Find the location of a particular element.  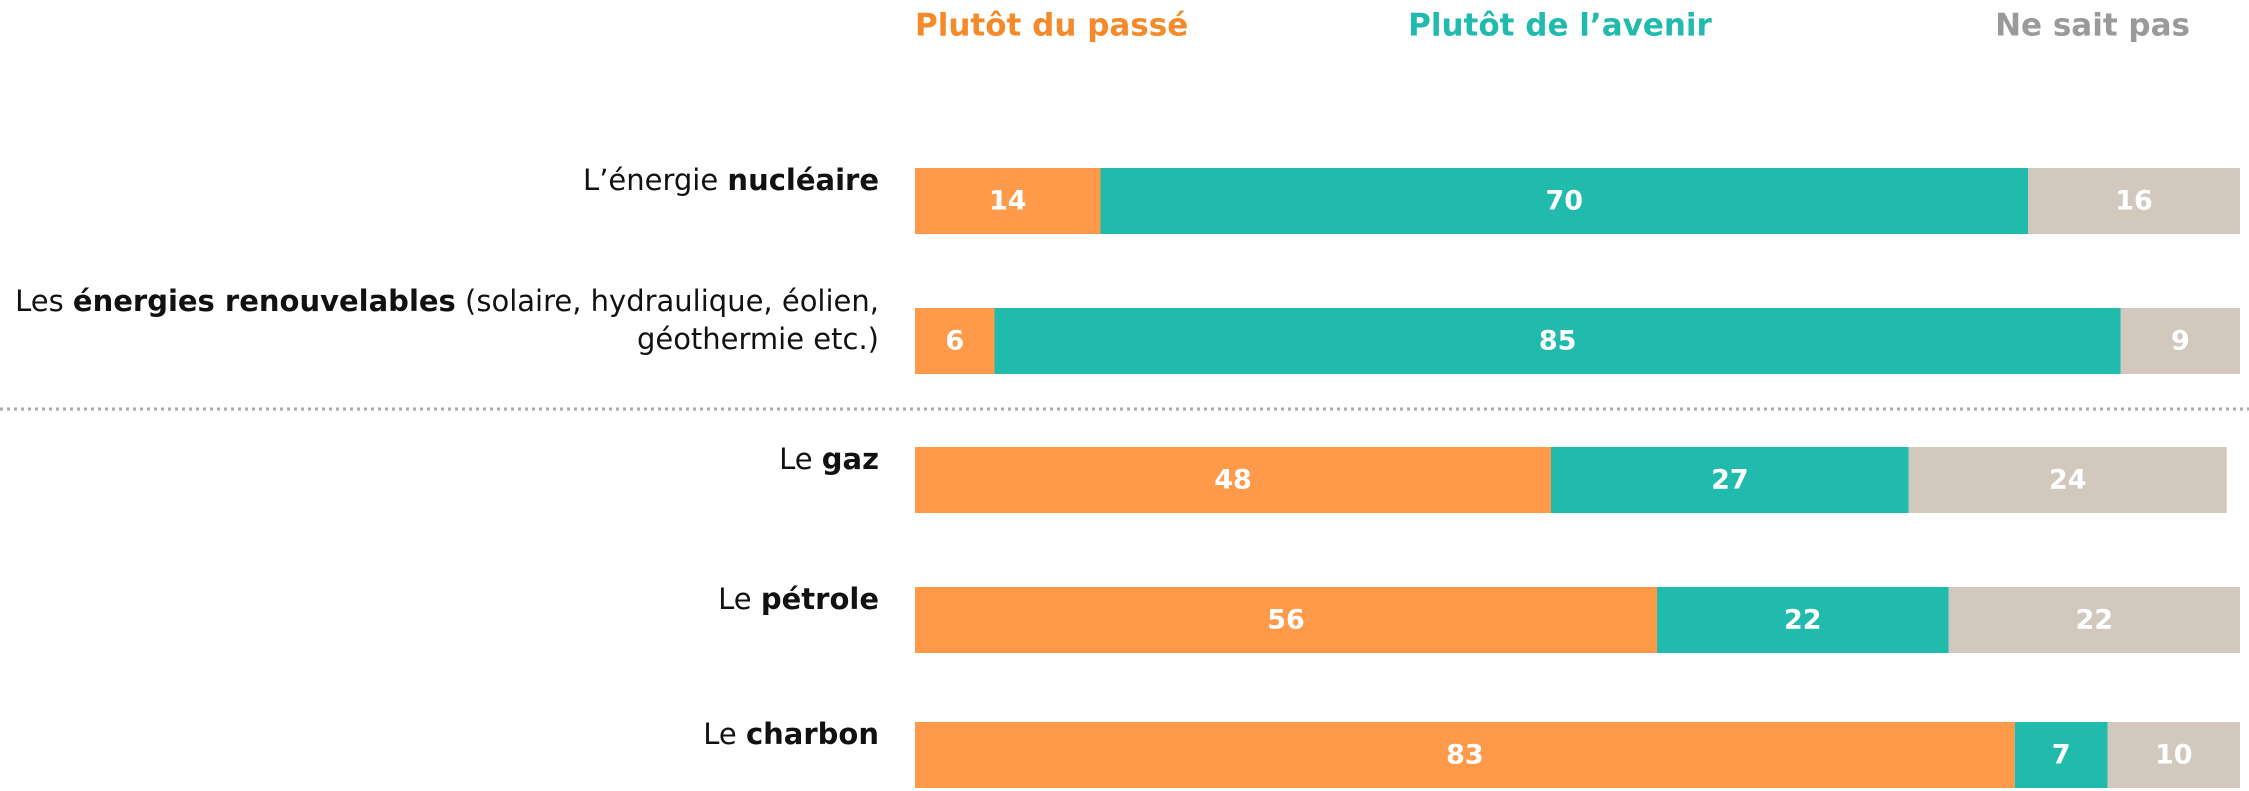

category-label-part: énergies renouvelables is located at coordinates (264, 301).